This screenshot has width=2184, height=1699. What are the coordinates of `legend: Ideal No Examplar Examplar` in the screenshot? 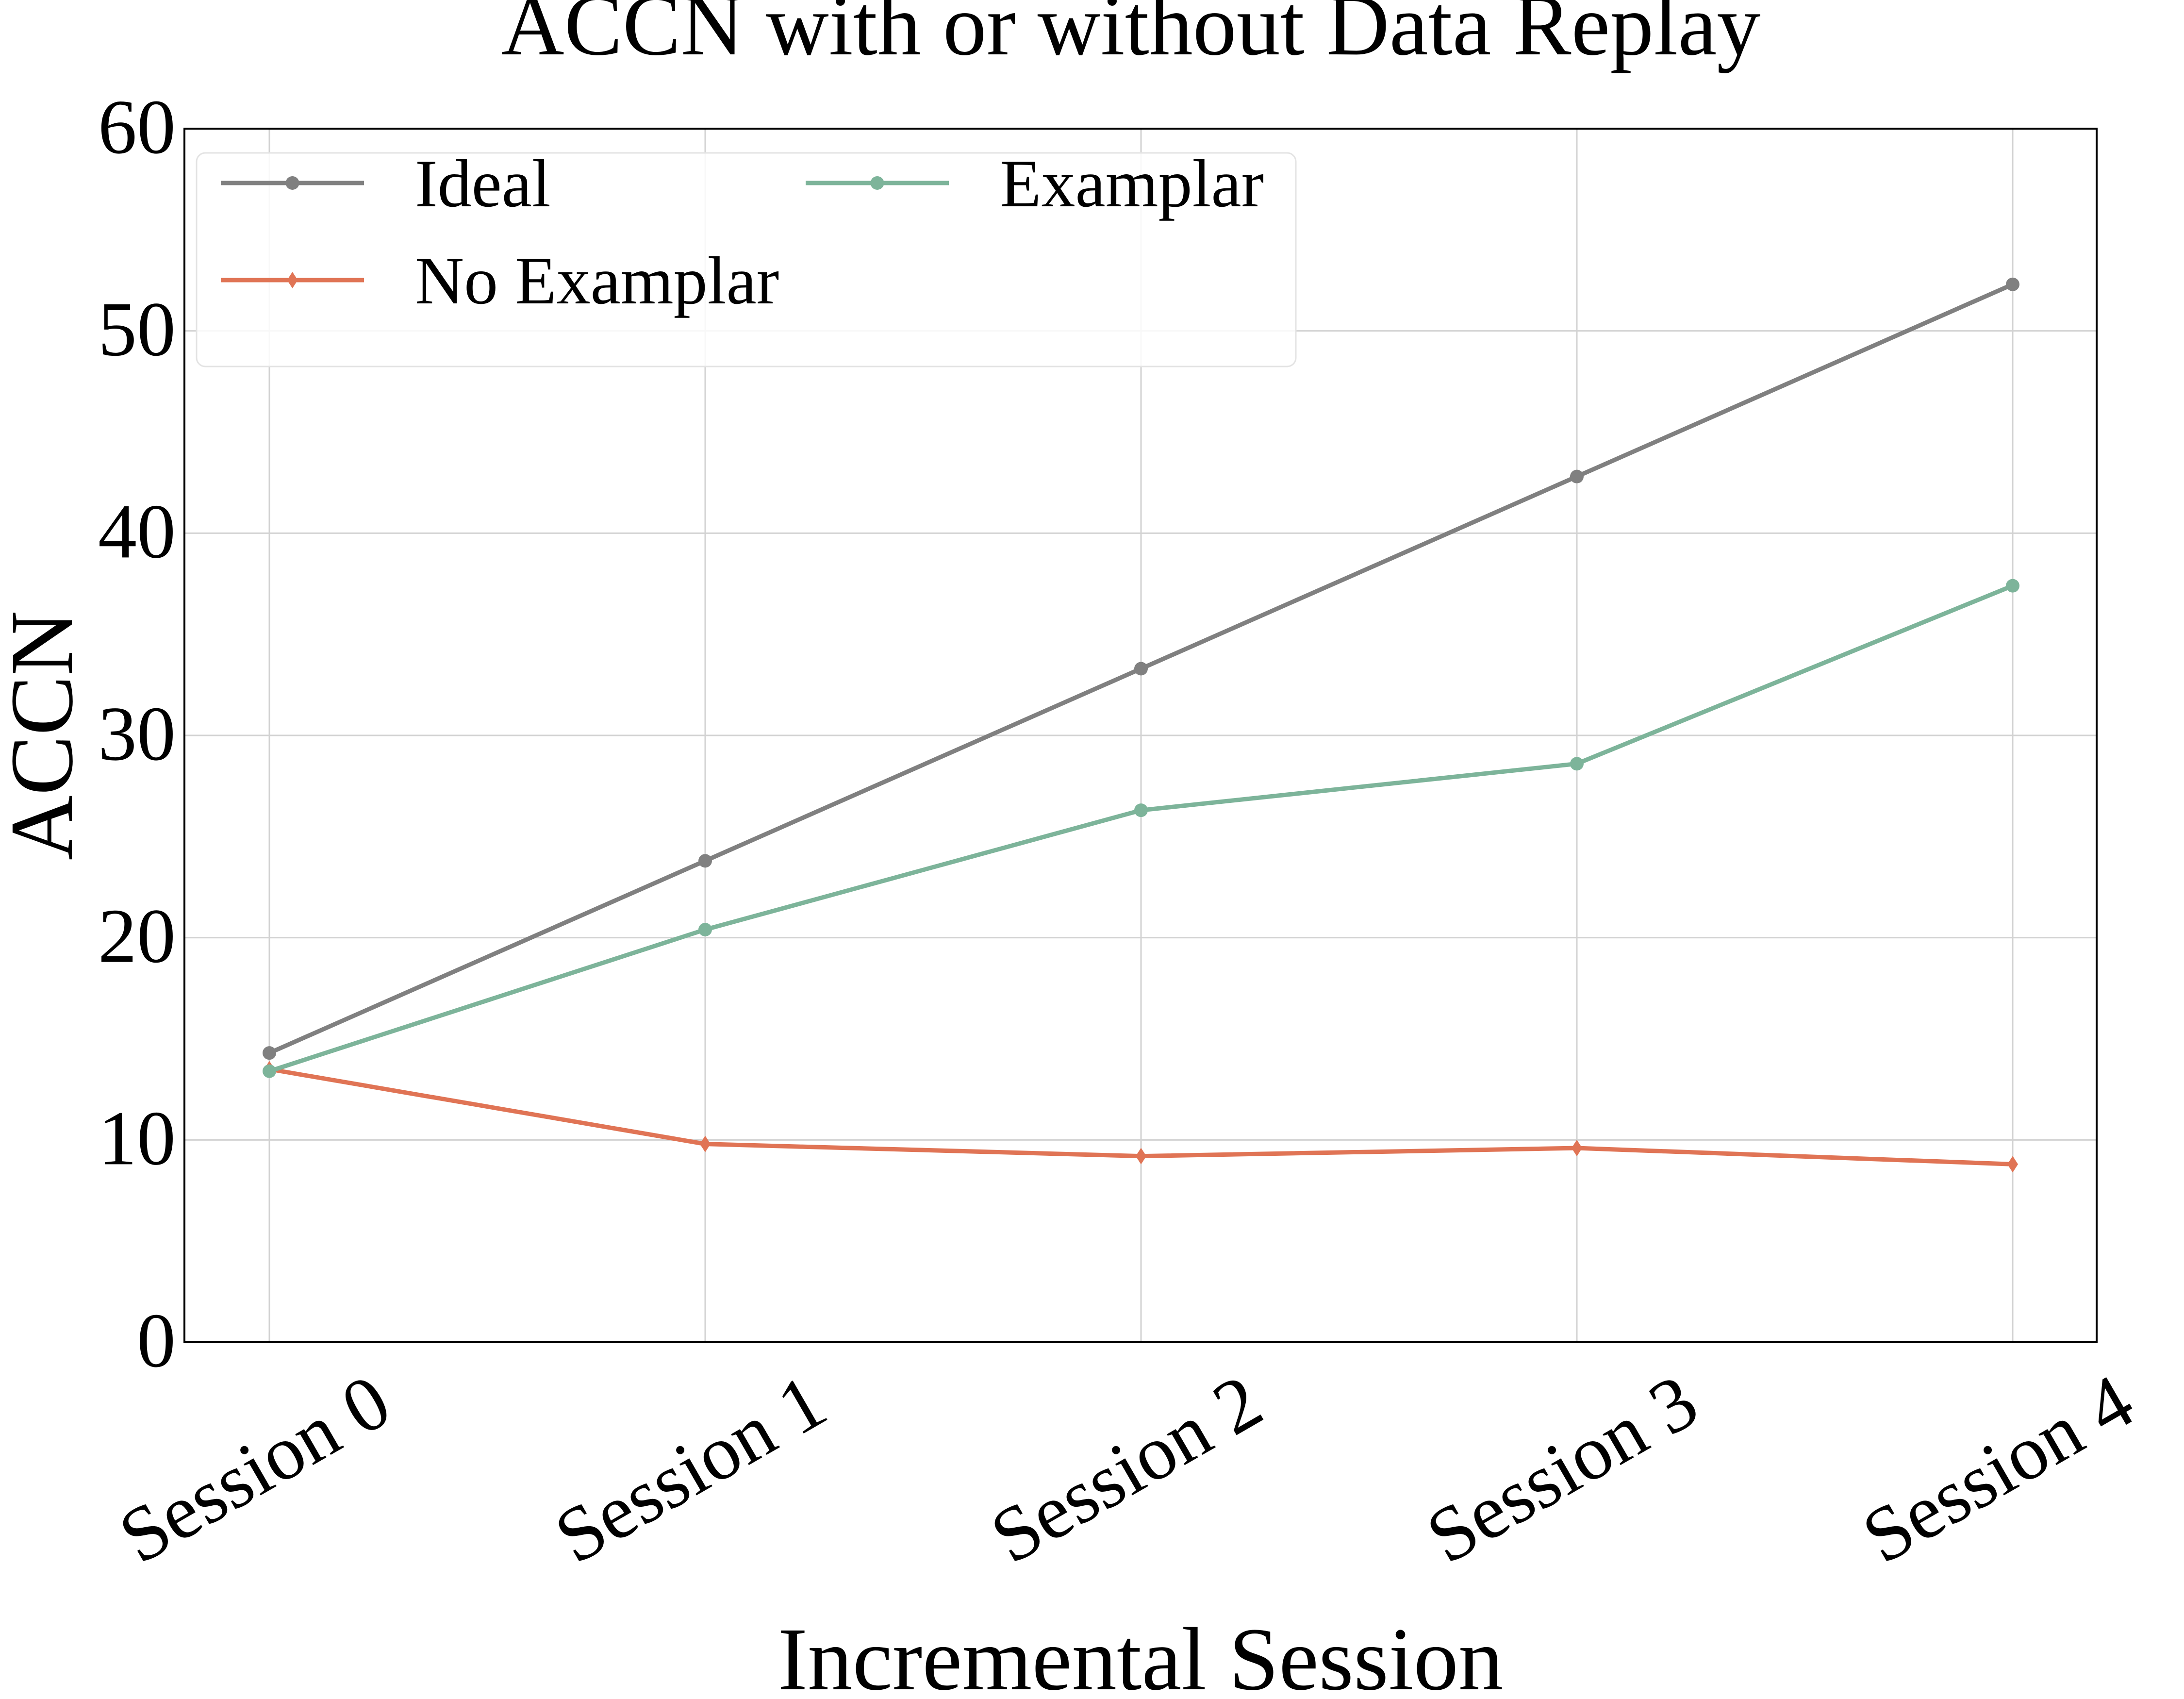 It's located at (746, 256).